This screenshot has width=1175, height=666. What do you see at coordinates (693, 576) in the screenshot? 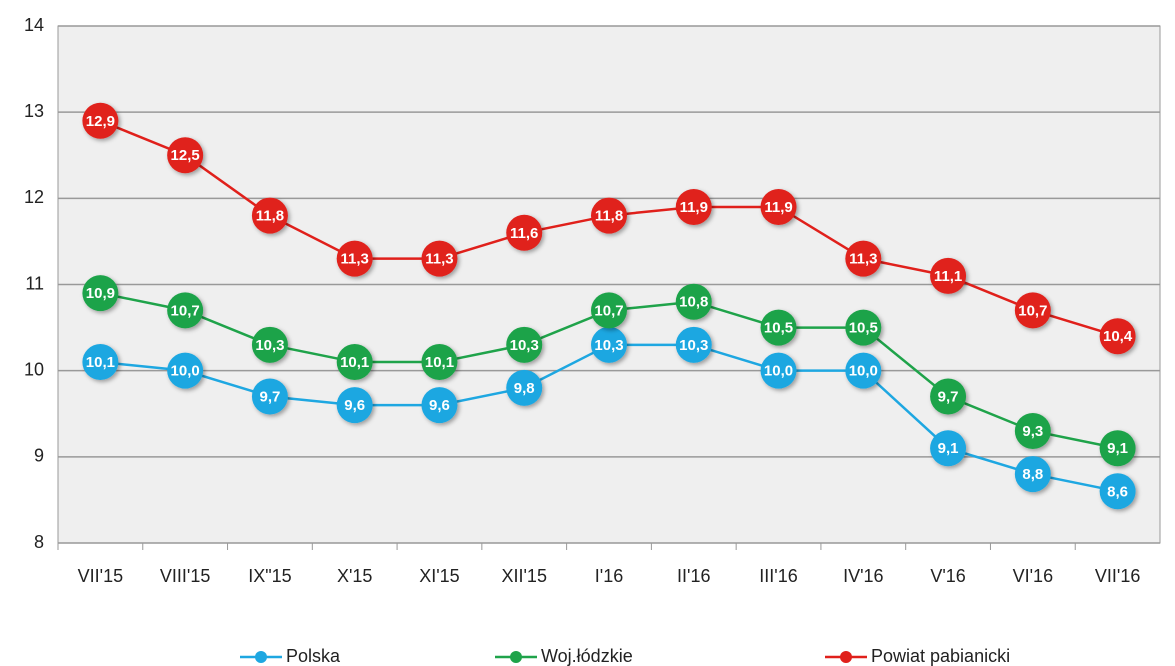
I see `x-tick-label: II'16` at bounding box center [693, 576].